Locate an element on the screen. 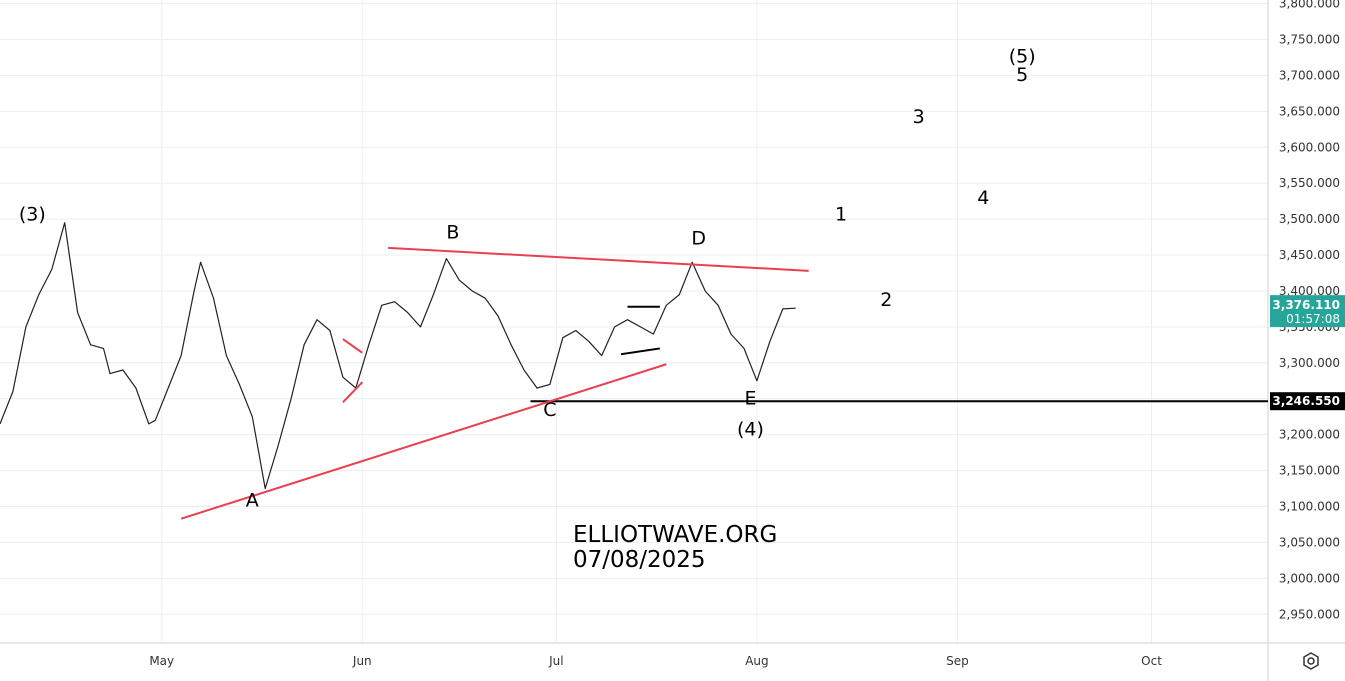 This screenshot has width=1345, height=681. x-tick-label: Jul is located at coordinates (555, 661).